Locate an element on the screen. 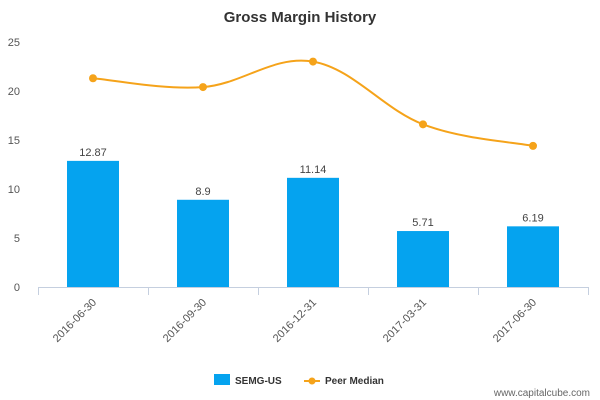  legend-label-peer-median: Peer Median is located at coordinates (354, 381).